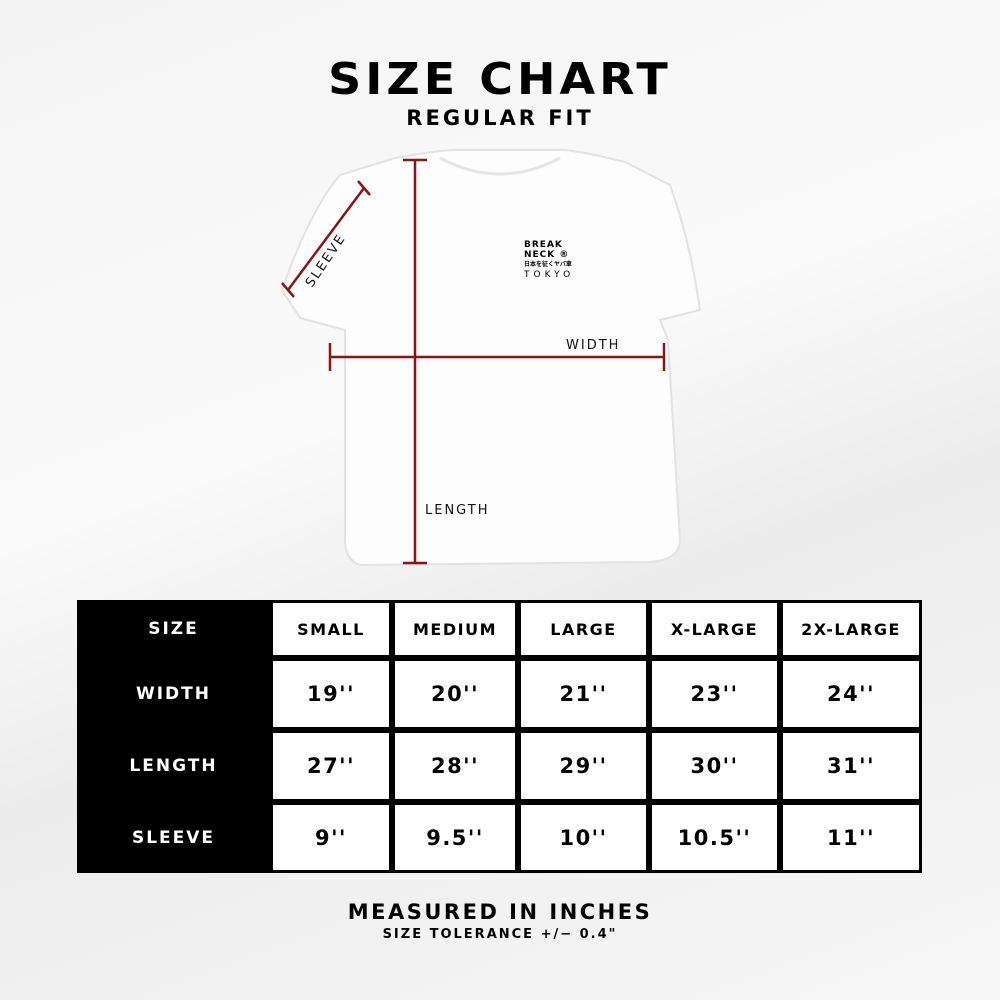 The width and height of the screenshot is (1000, 1000). Describe the element at coordinates (851, 766) in the screenshot. I see `table-cell: 31''` at that location.